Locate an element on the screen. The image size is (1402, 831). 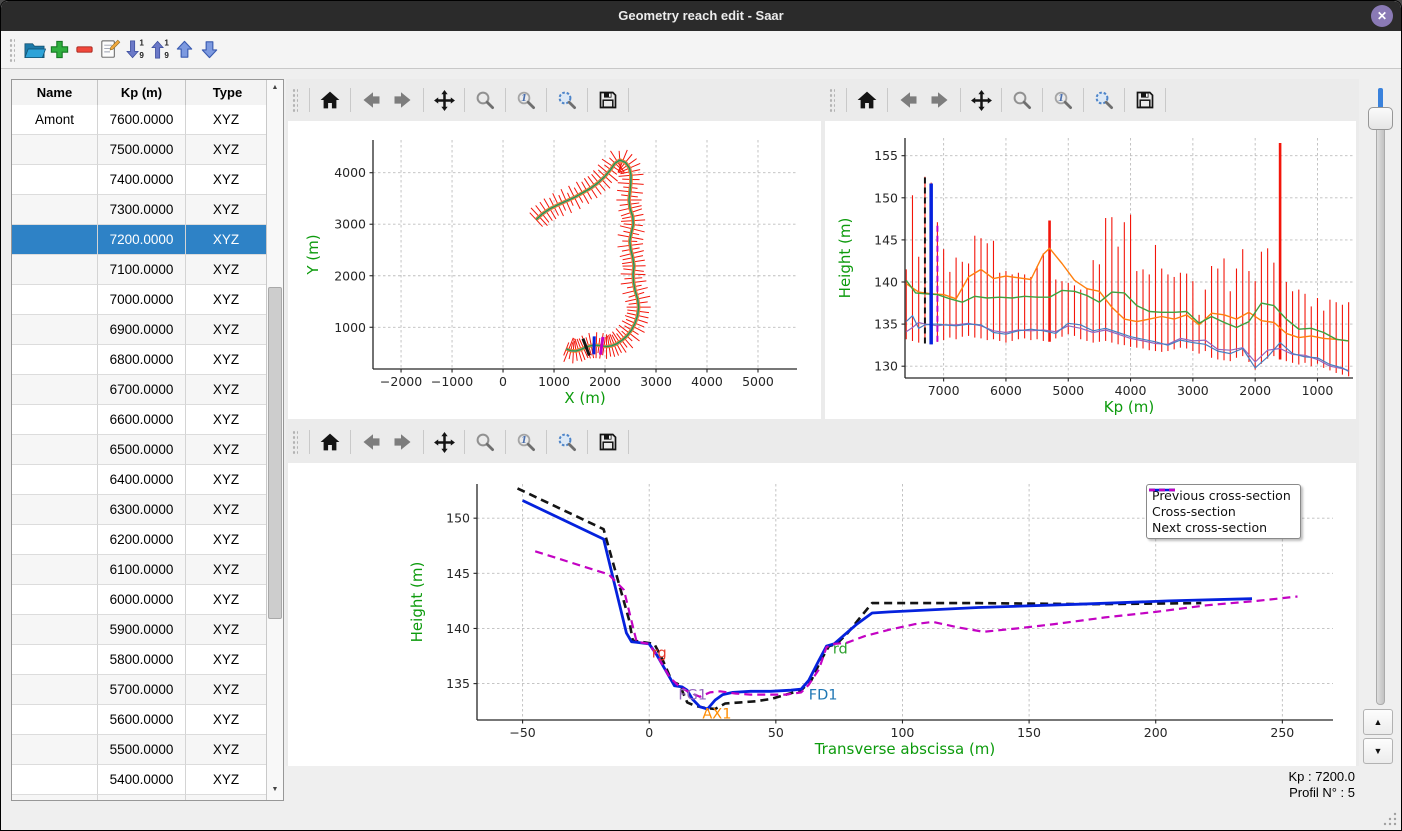
add-button is located at coordinates (59, 50).